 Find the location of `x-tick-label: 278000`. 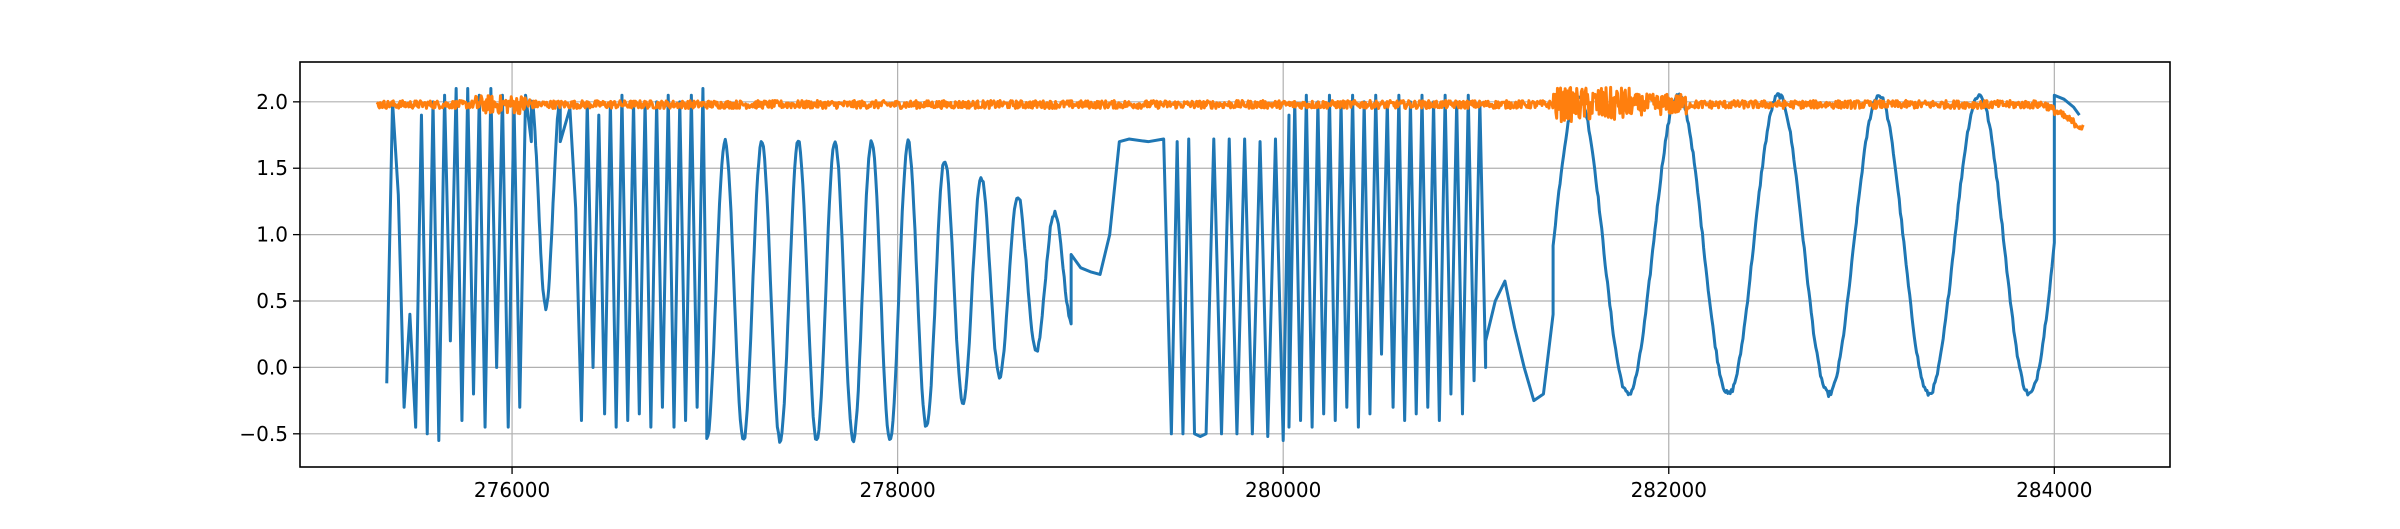

x-tick-label: 278000 is located at coordinates (897, 490).